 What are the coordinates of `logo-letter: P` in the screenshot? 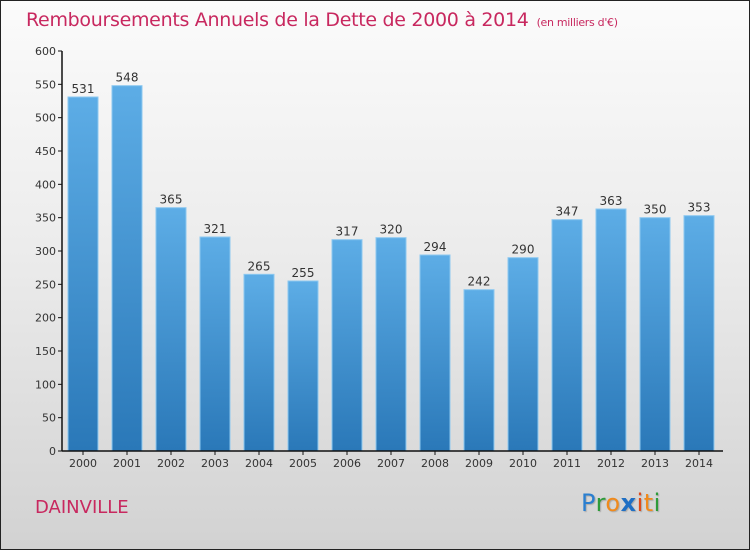 It's located at (588, 503).